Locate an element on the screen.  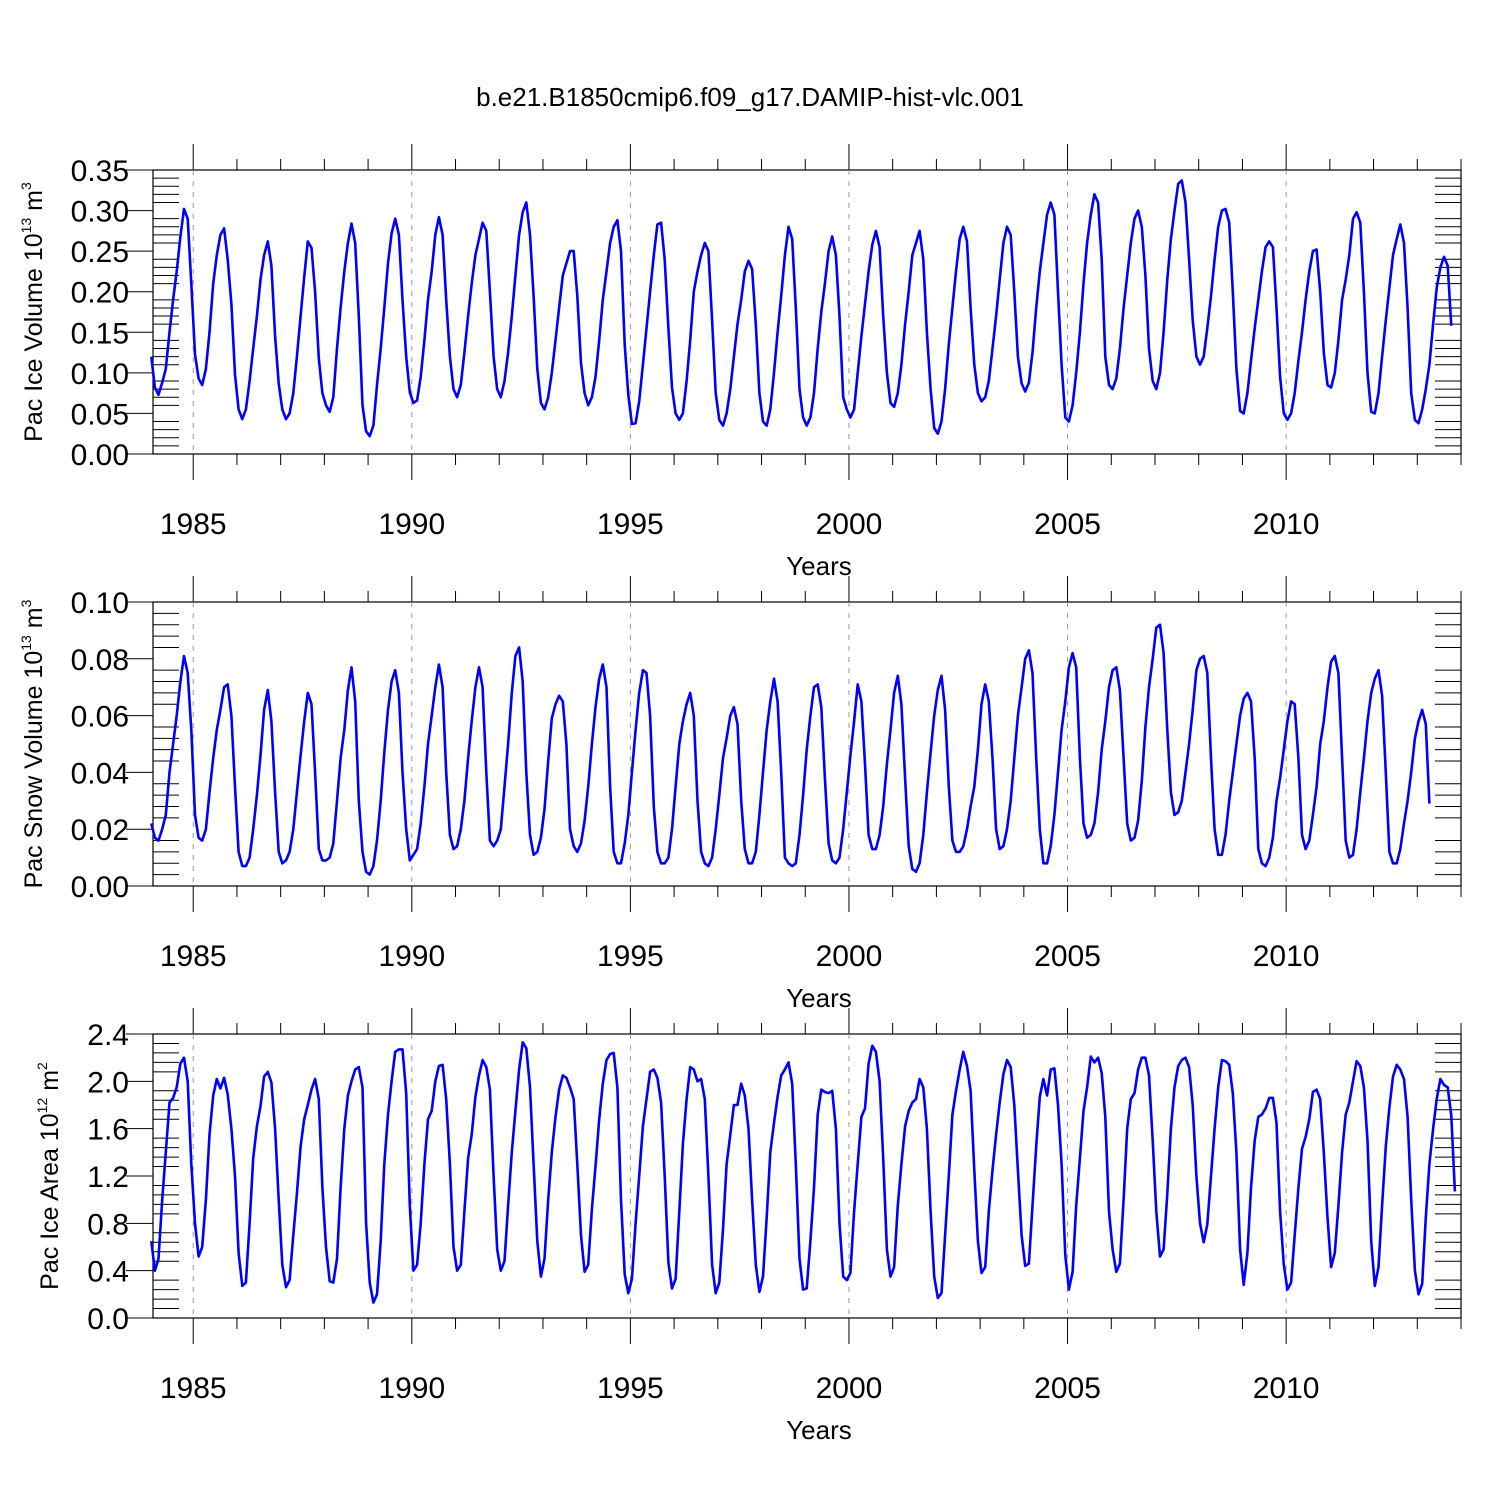
y-axis-label: Pac Ice Area 1012 m2 is located at coordinates (49, 1176).